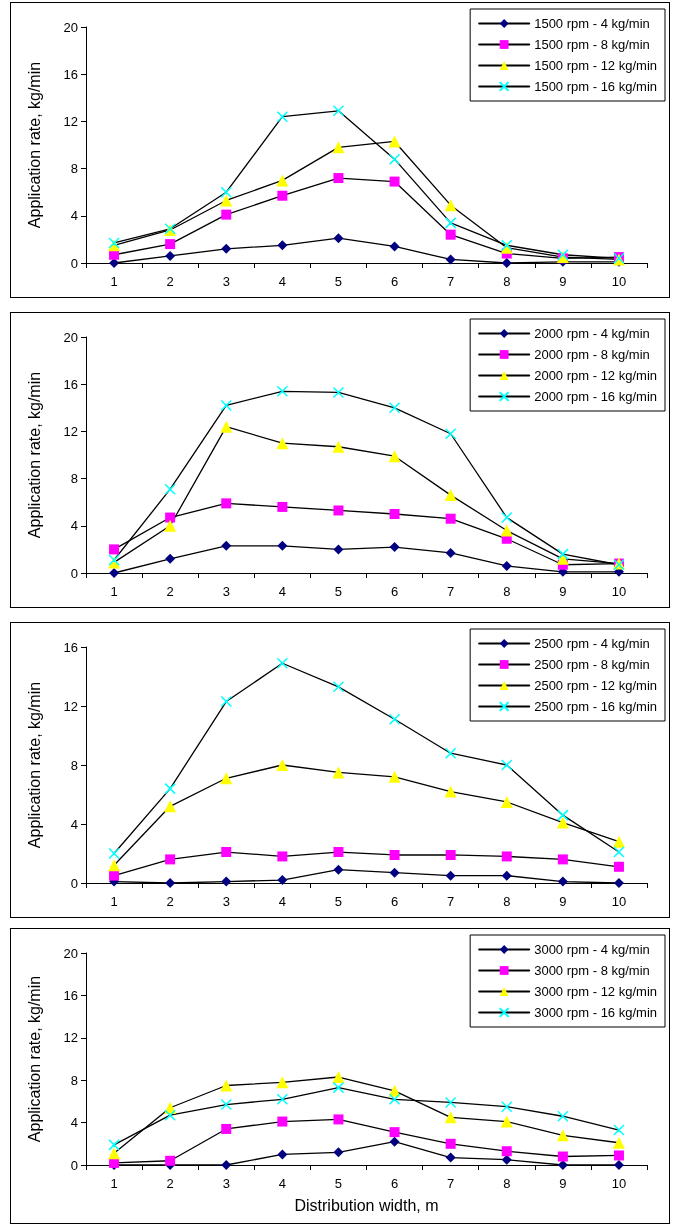  Describe the element at coordinates (592, 949) in the screenshot. I see `legend-label: 3000 rpm - 4 kg/min` at that location.